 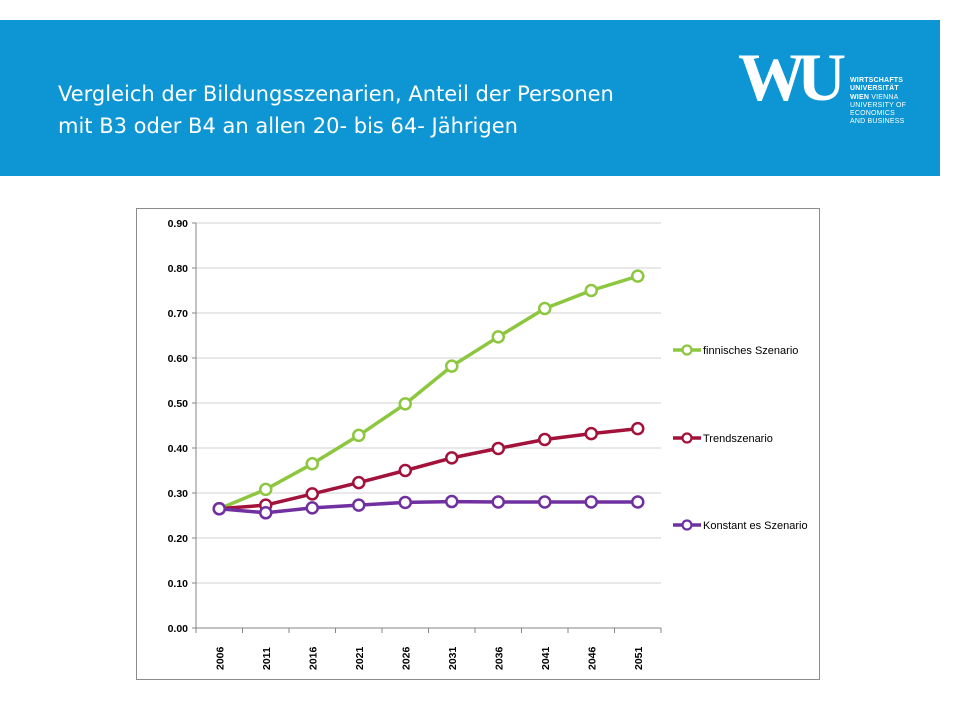 What do you see at coordinates (267, 658) in the screenshot?
I see `x-tick-label: 2011` at bounding box center [267, 658].